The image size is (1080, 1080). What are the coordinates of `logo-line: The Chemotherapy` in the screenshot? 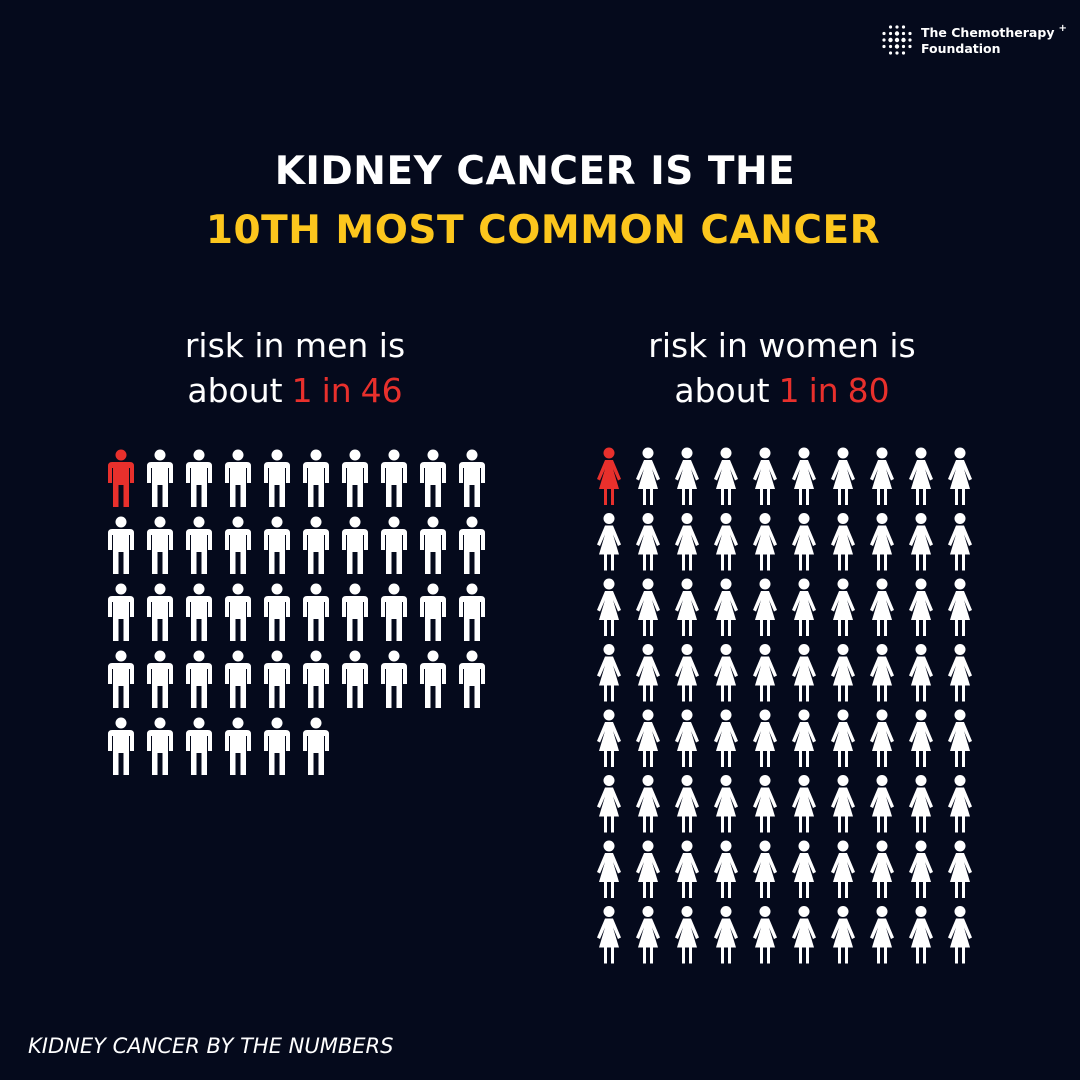 It's located at (987, 32).